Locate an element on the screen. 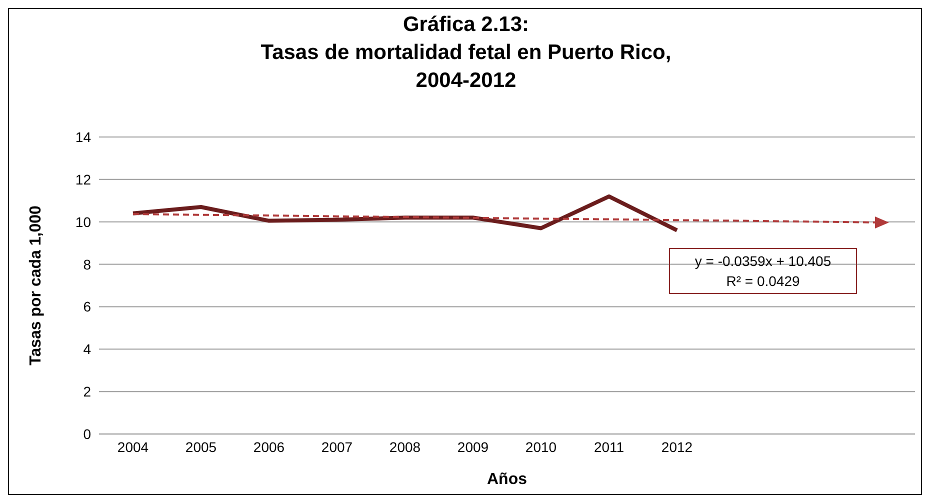  x-tick-label: 2010 is located at coordinates (541, 446).